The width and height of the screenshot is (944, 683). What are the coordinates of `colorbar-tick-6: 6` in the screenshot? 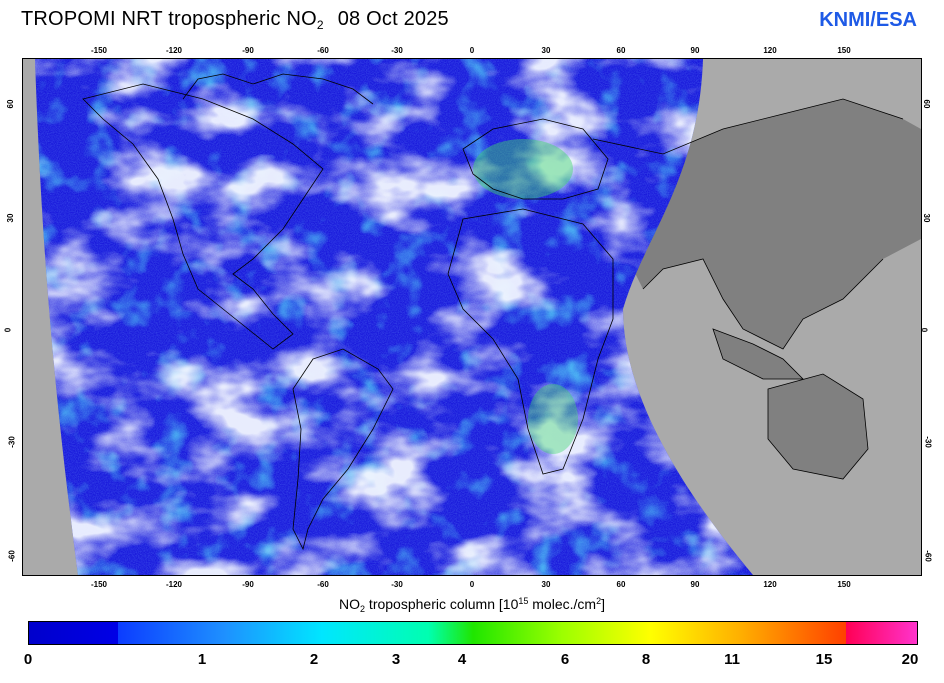 It's located at (565, 659).